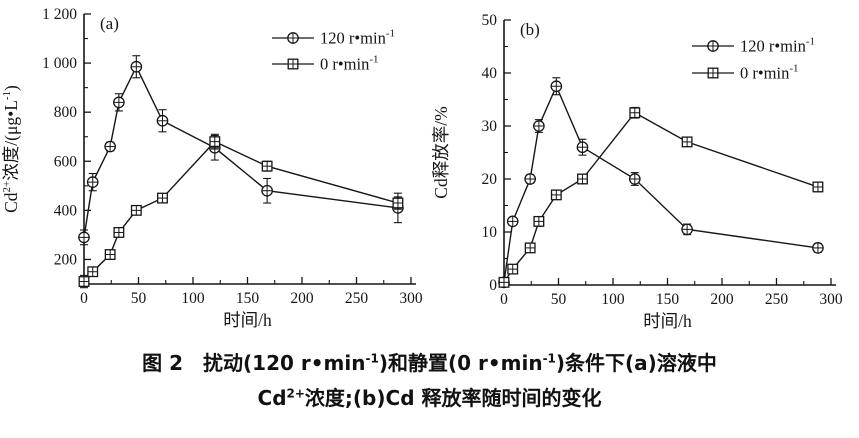  What do you see at coordinates (490, 232) in the screenshot?
I see `y-tick-label: 10` at bounding box center [490, 232].